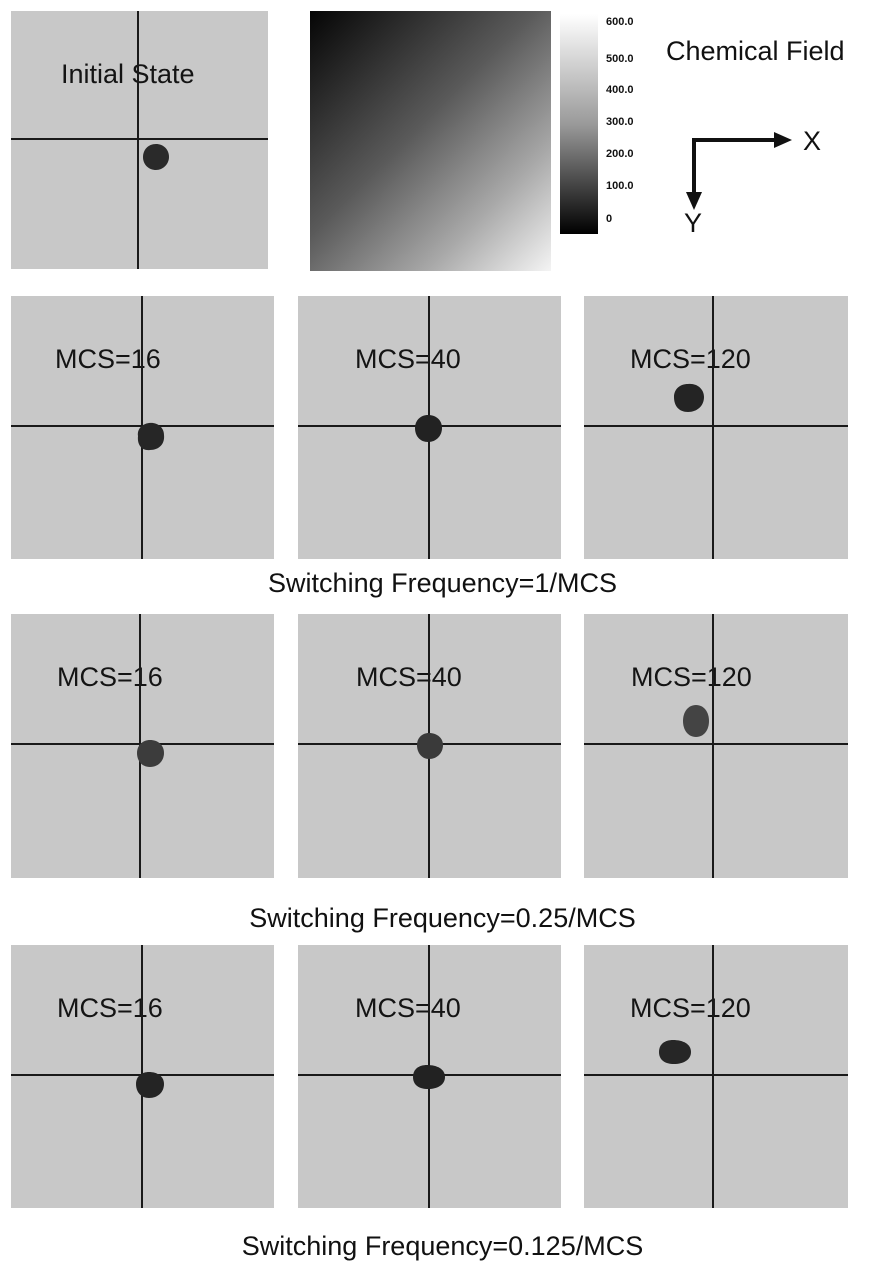 This screenshot has height=1267, width=885. Describe the element at coordinates (442, 918) in the screenshot. I see `row-caption: Switching Frequency=0.25/MCS` at that location.